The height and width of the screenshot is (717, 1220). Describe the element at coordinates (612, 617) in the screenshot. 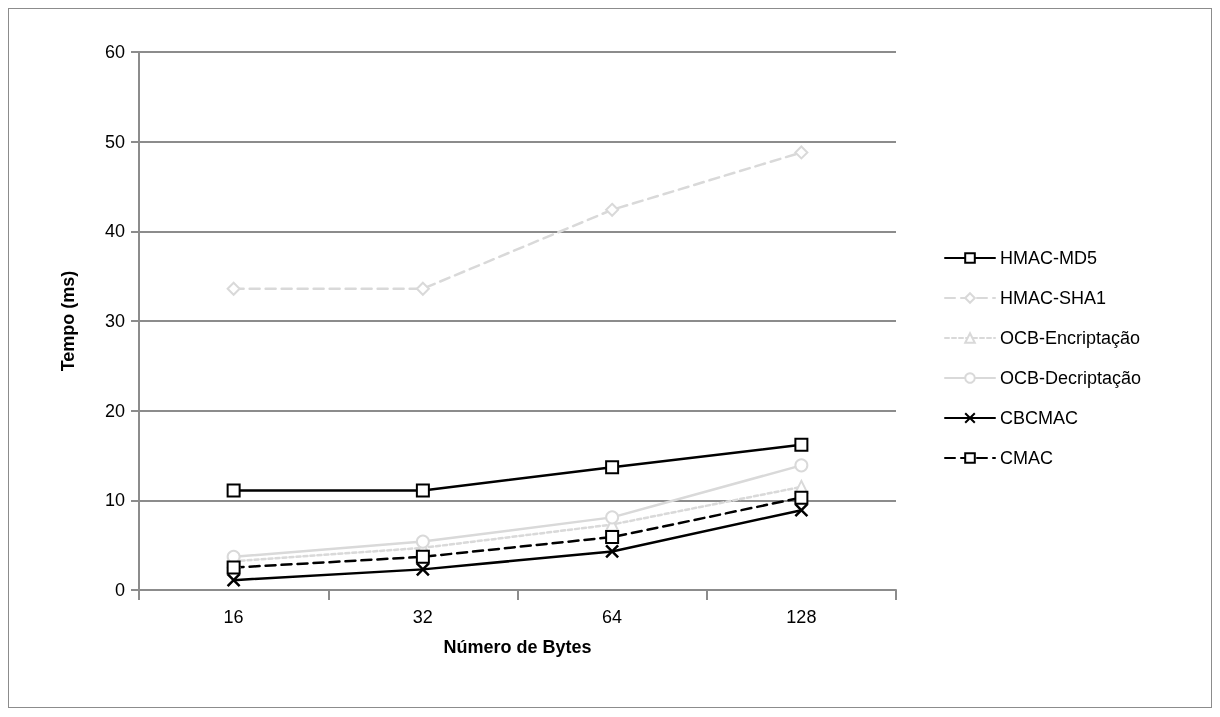

I see `x-tick-label: 64` at that location.